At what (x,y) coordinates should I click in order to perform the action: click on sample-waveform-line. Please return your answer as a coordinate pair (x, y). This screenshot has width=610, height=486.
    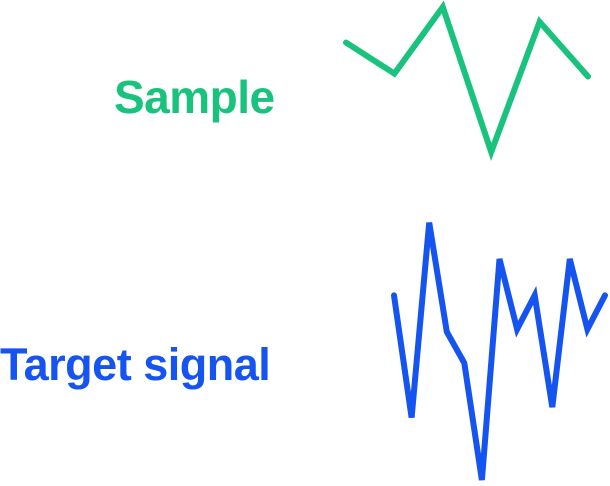
    Looking at the image, I should click on (467, 81).